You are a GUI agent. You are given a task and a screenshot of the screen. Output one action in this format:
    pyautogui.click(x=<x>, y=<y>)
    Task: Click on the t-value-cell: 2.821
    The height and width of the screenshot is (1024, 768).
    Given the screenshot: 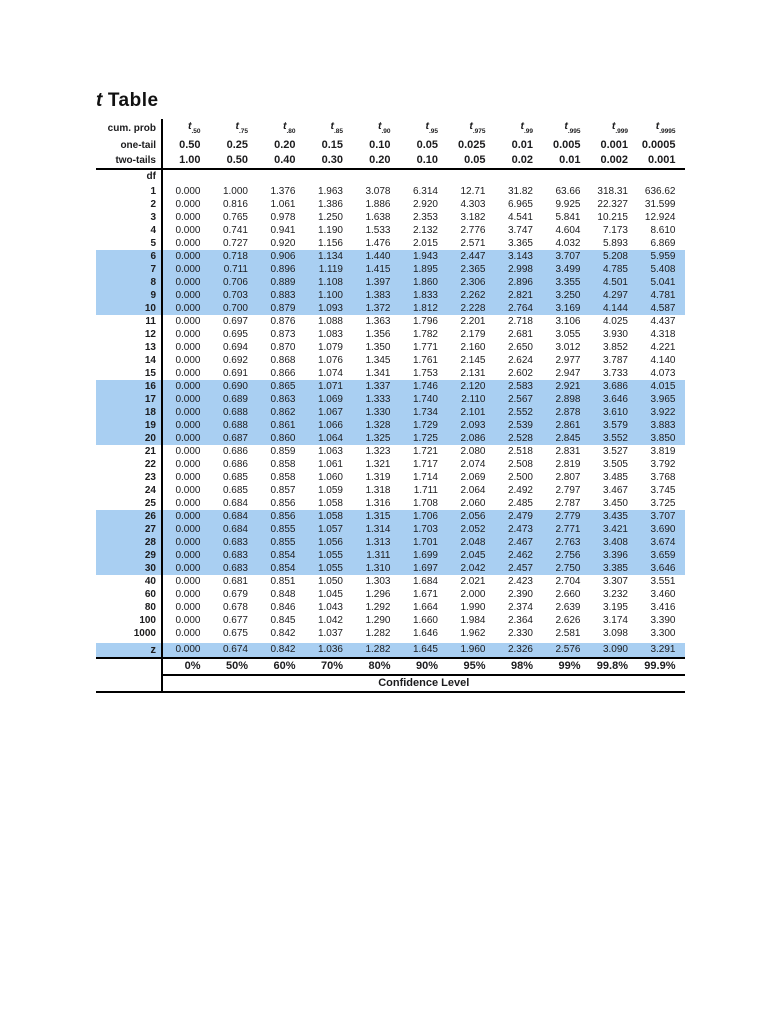 What is the action you would take?
    pyautogui.click(x=518, y=296)
    